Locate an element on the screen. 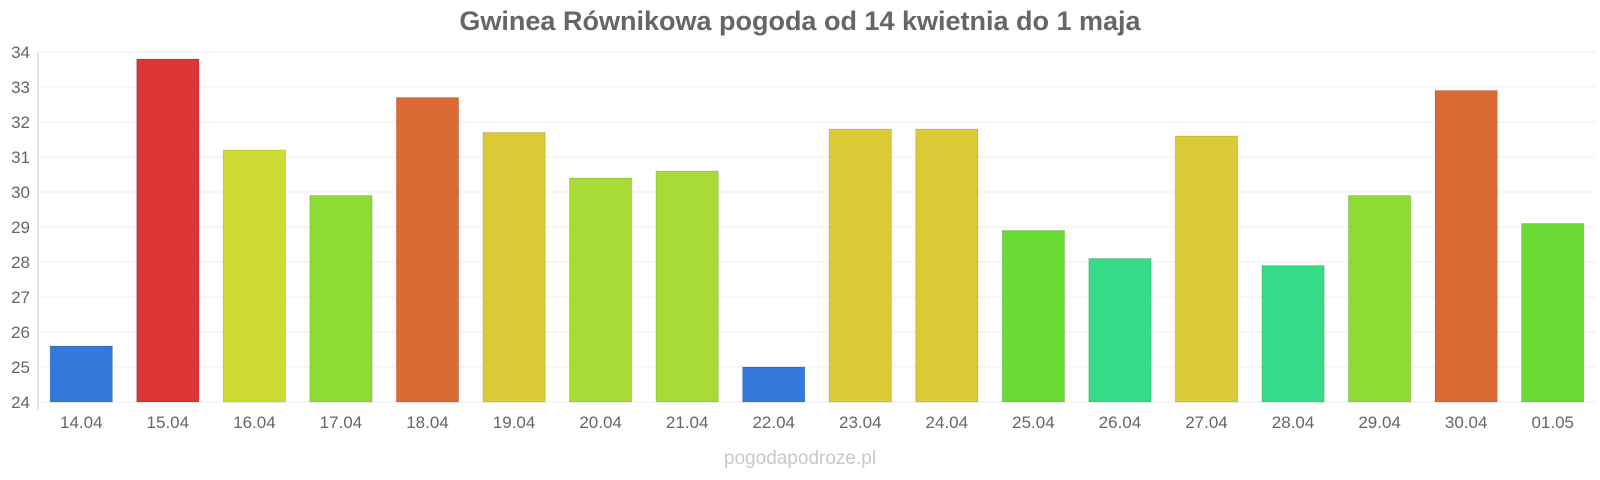 This screenshot has width=1600, height=480. bar-01.05 is located at coordinates (1553, 313).